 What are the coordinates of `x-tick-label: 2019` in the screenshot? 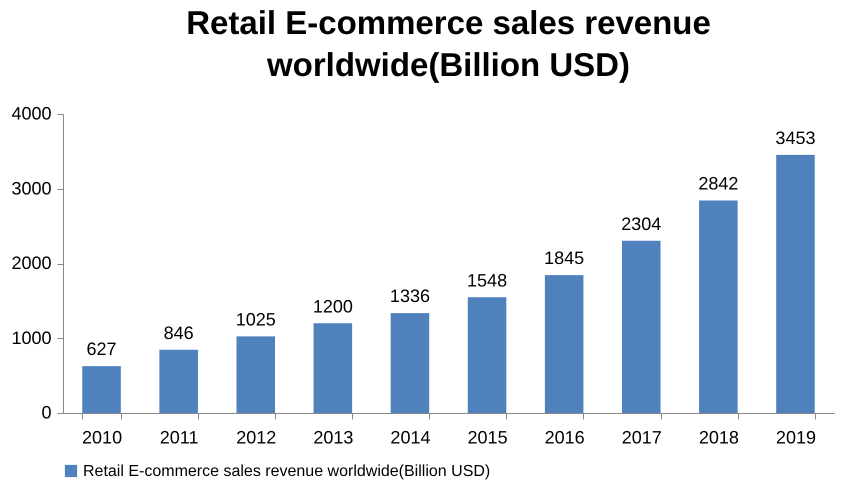 It's located at (796, 438).